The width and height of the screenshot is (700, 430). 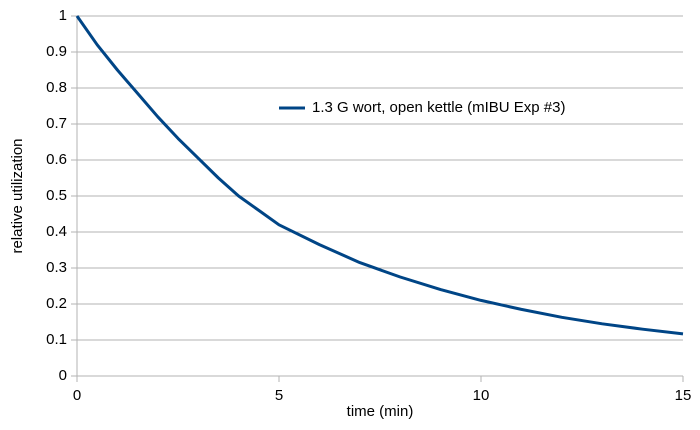 I want to click on x-tick-label: 15, so click(x=683, y=395).